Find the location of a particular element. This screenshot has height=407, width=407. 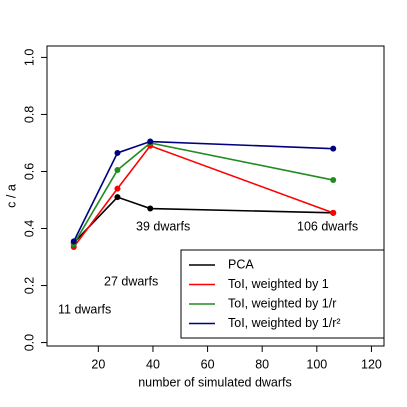

y-tick-label: 0.2 is located at coordinates (29, 285).